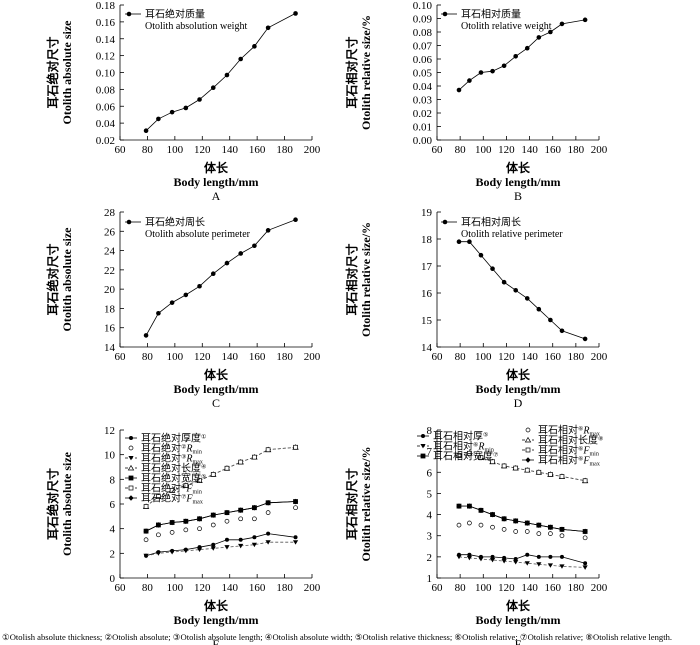 This screenshot has height=645, width=700. What do you see at coordinates (189, 499) in the screenshot?
I see `legend-symbol: F` at bounding box center [189, 499].